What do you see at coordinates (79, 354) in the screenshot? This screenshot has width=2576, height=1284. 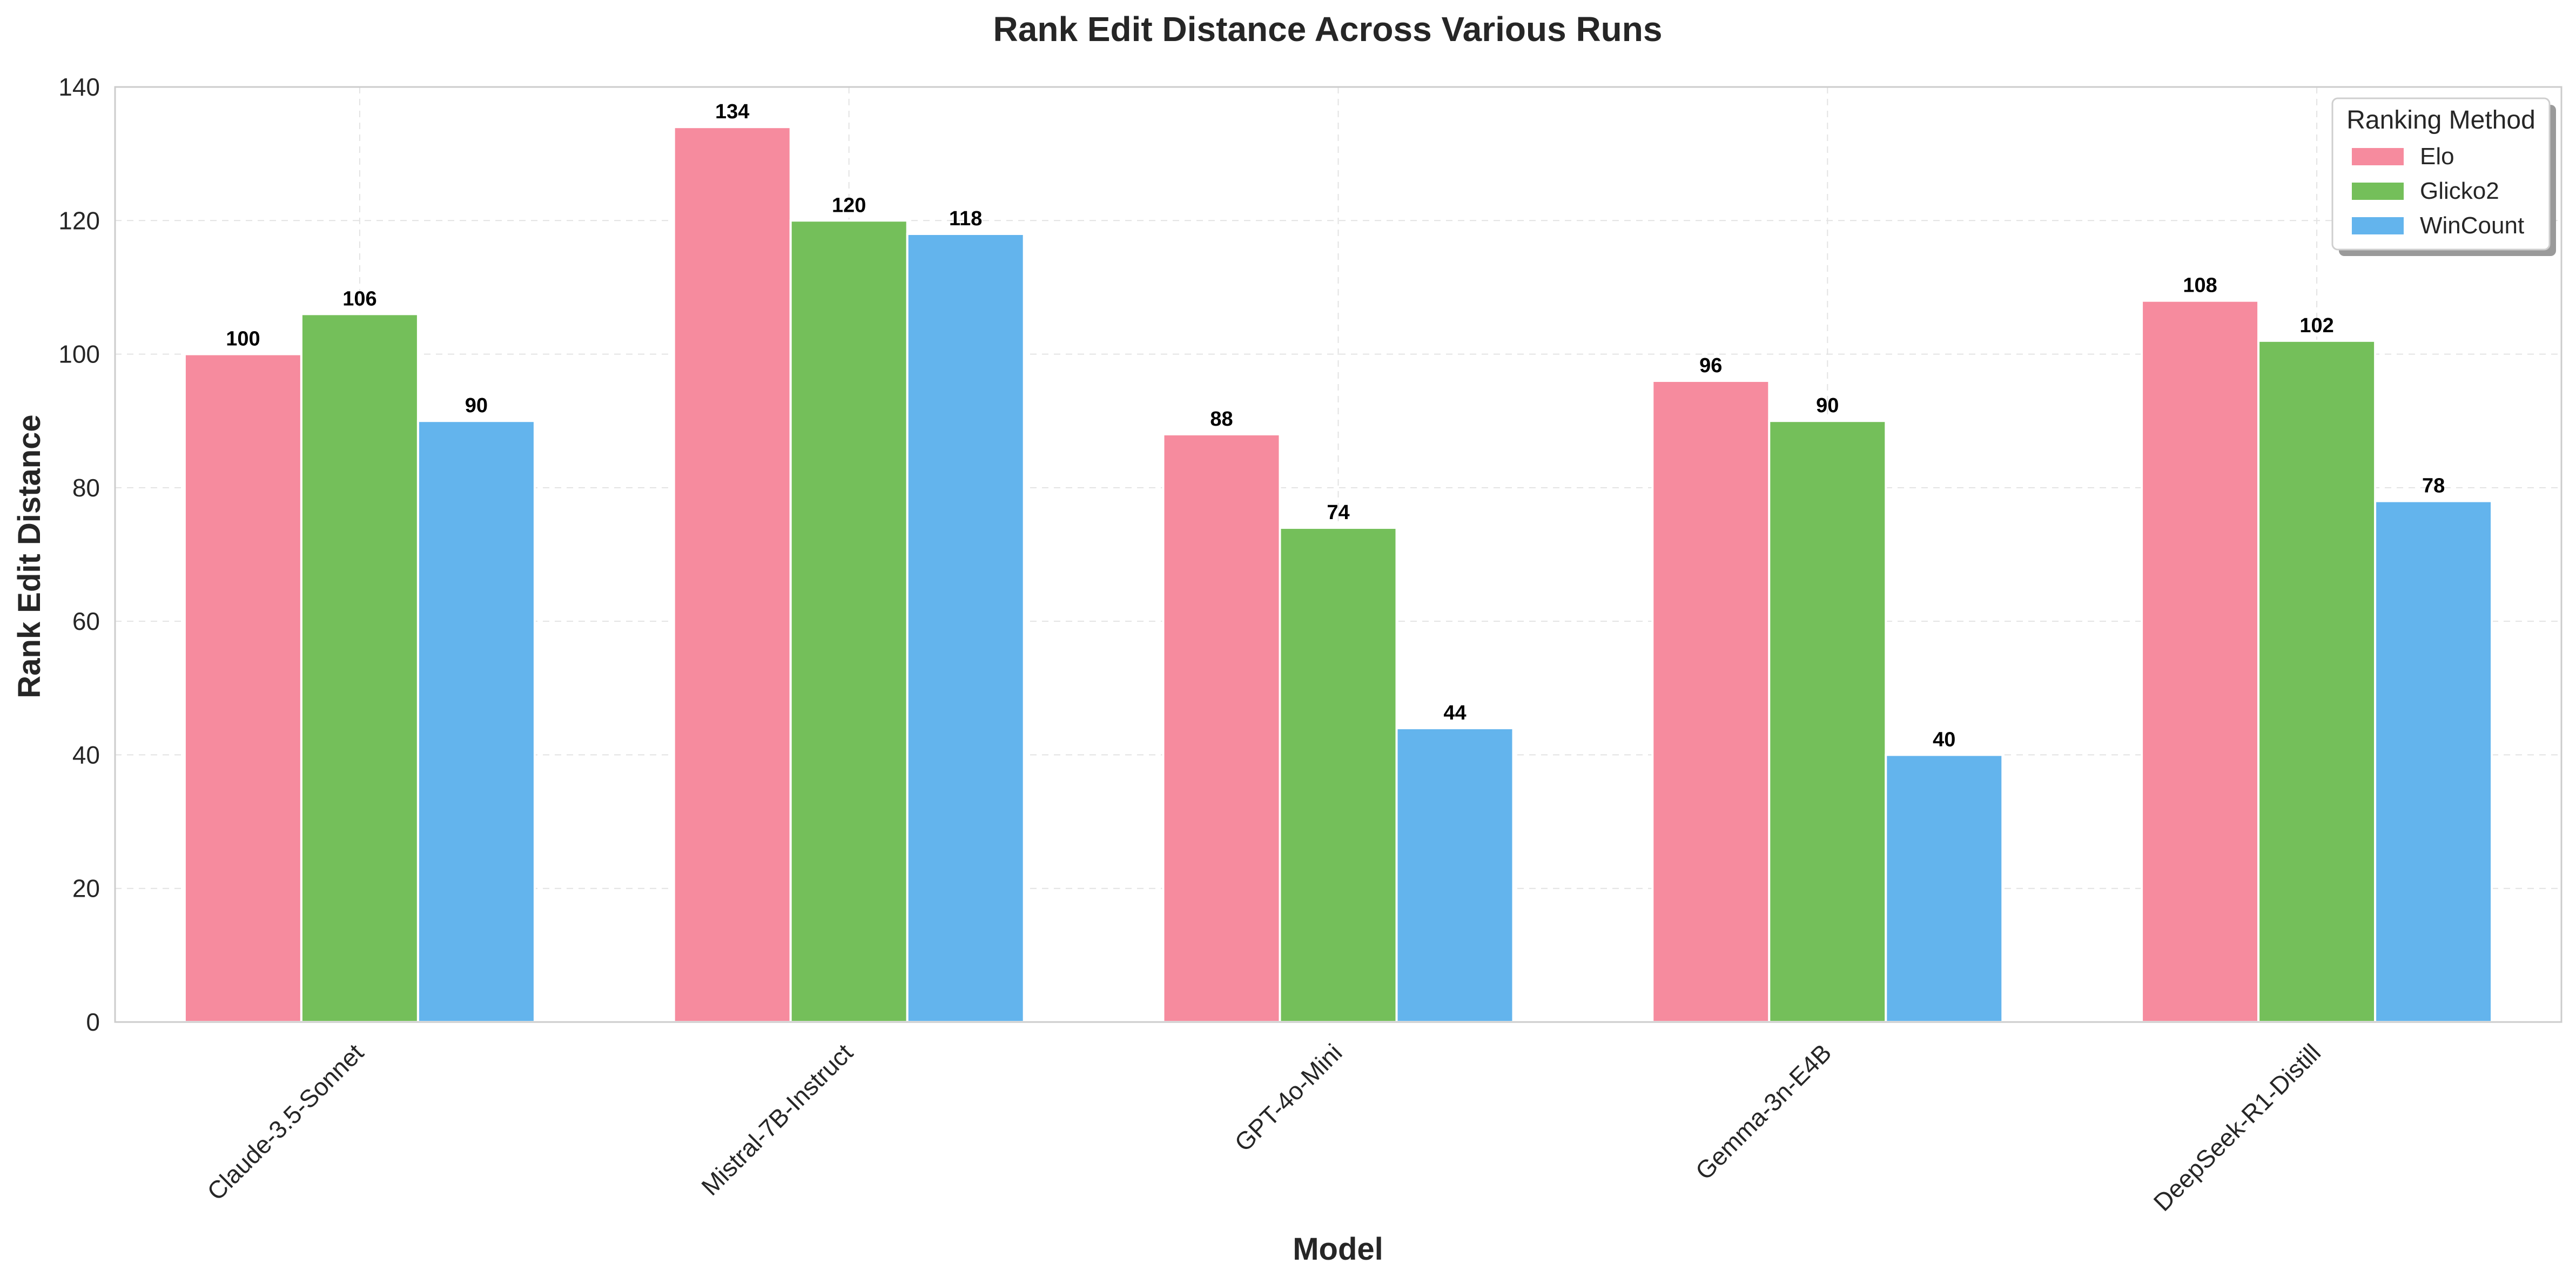 I see `y-tick-label: 100` at bounding box center [79, 354].